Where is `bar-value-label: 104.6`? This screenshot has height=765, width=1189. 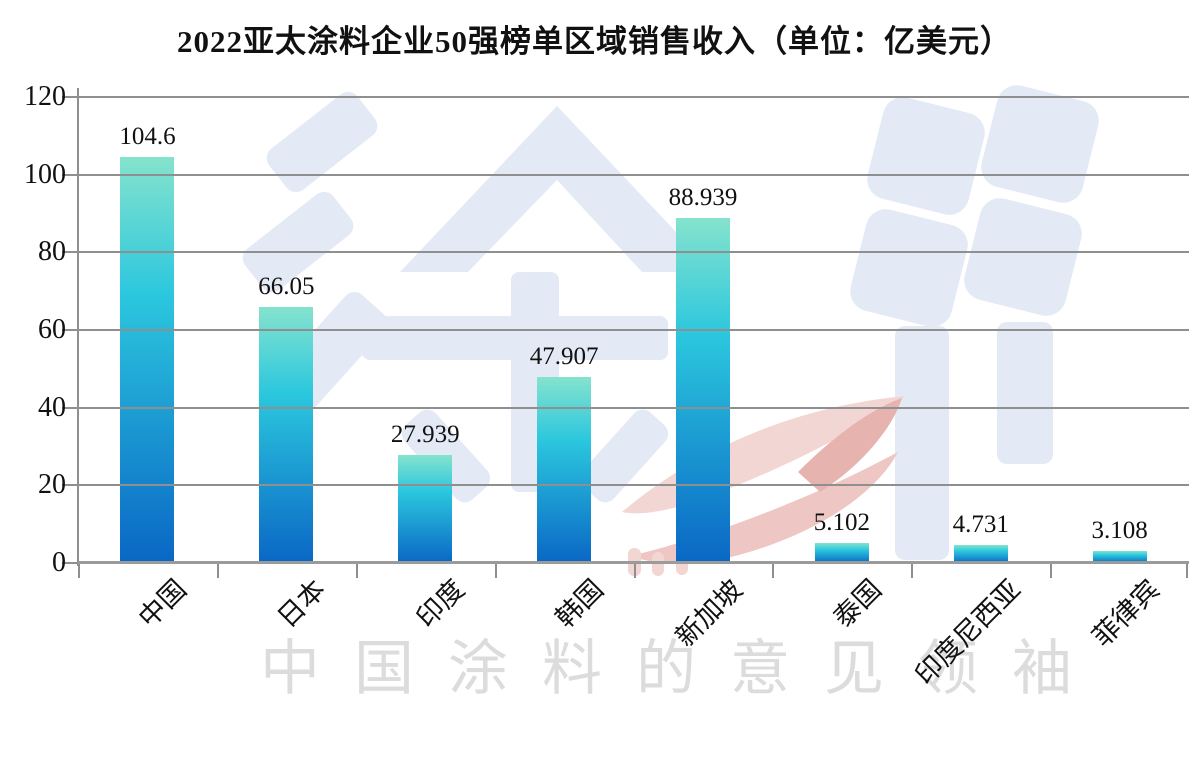 bar-value-label: 104.6 is located at coordinates (147, 136).